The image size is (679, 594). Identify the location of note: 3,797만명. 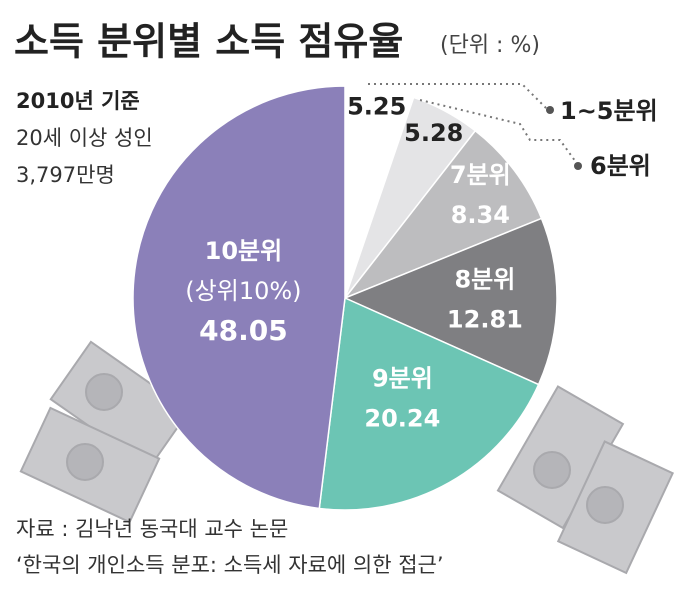
(65, 175).